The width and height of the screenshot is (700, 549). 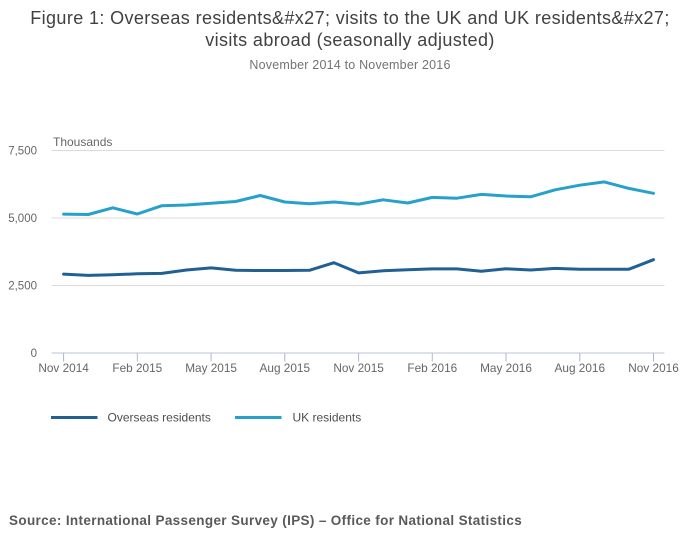 I want to click on svg-text: Aug 2016, so click(x=580, y=368).